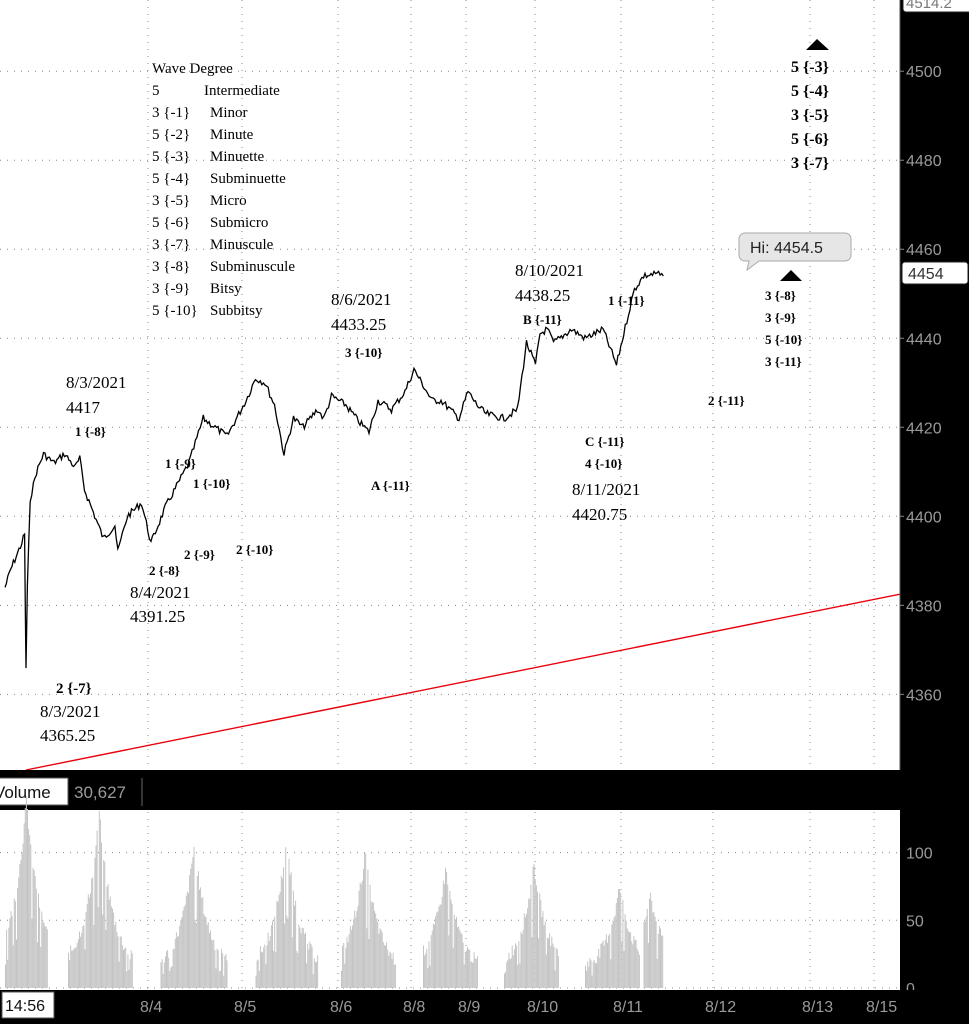 The image size is (969, 1024). I want to click on legend-row-count: 5 {-2}, so click(171, 135).